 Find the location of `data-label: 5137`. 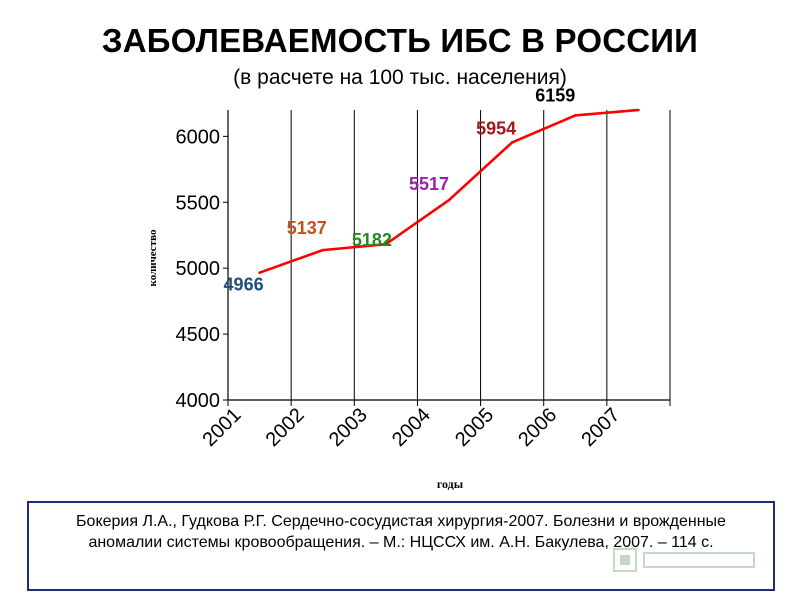

data-label: 5137 is located at coordinates (307, 228).